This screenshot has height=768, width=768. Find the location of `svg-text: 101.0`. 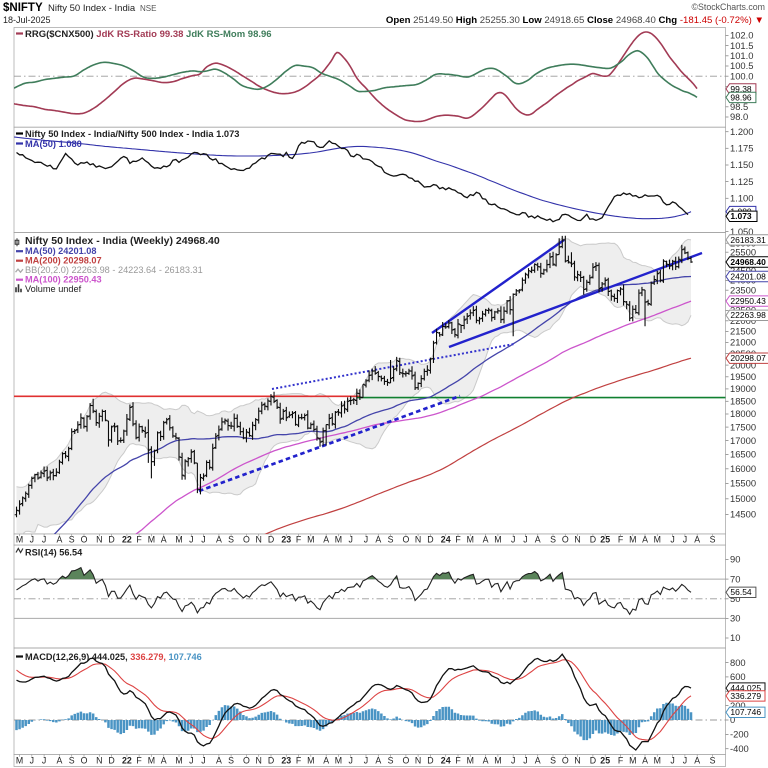

svg-text: 101.0 is located at coordinates (741, 55).